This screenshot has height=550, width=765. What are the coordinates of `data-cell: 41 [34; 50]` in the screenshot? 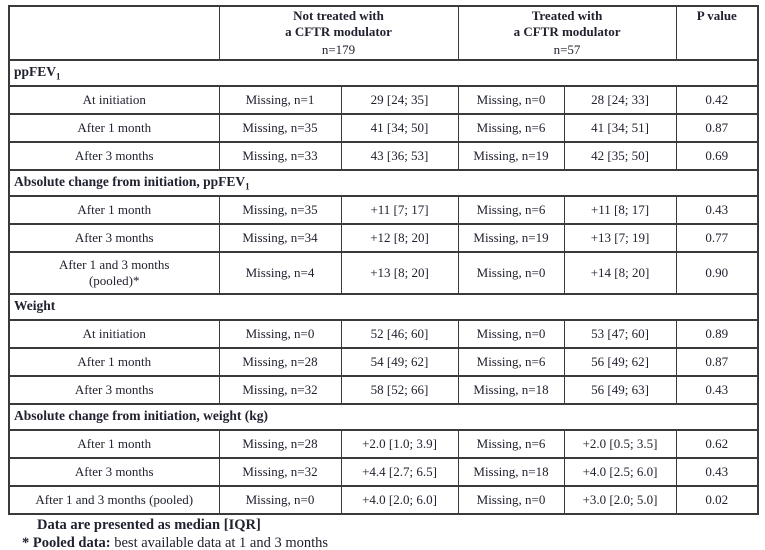 It's located at (399, 127).